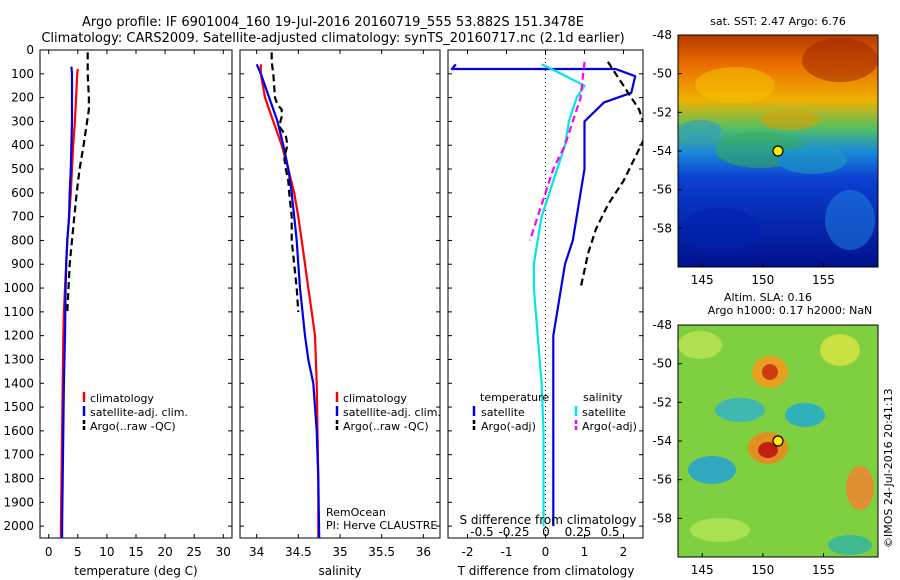  What do you see at coordinates (135, 552) in the screenshot?
I see `x-tick-label: 15` at bounding box center [135, 552].